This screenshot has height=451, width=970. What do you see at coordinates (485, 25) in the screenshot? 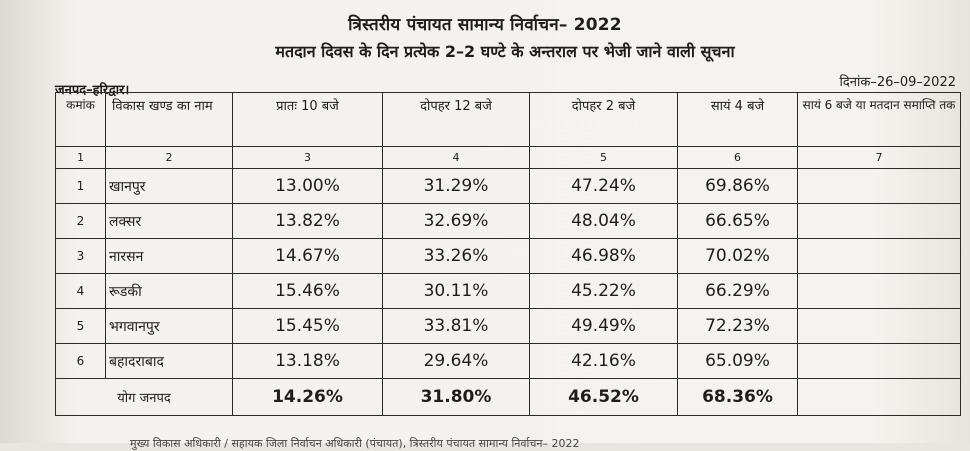
I see `document-title: त्रिस्तरीय पंचायत सामान्य निर्वाचन– 2022` at bounding box center [485, 25].